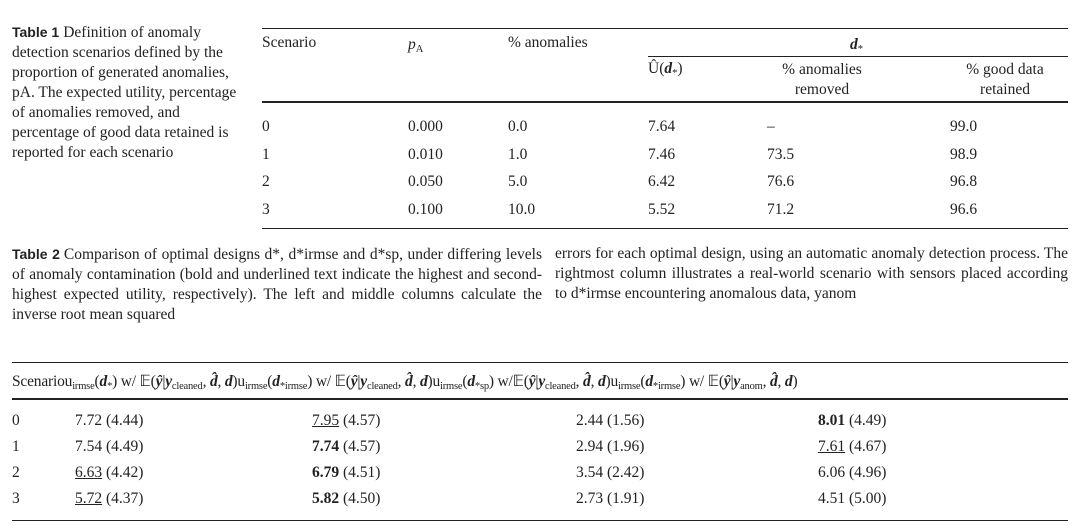 This screenshot has height=532, width=1080. What do you see at coordinates (822, 79) in the screenshot?
I see `t1-header-removed: % anomalies removed` at bounding box center [822, 79].